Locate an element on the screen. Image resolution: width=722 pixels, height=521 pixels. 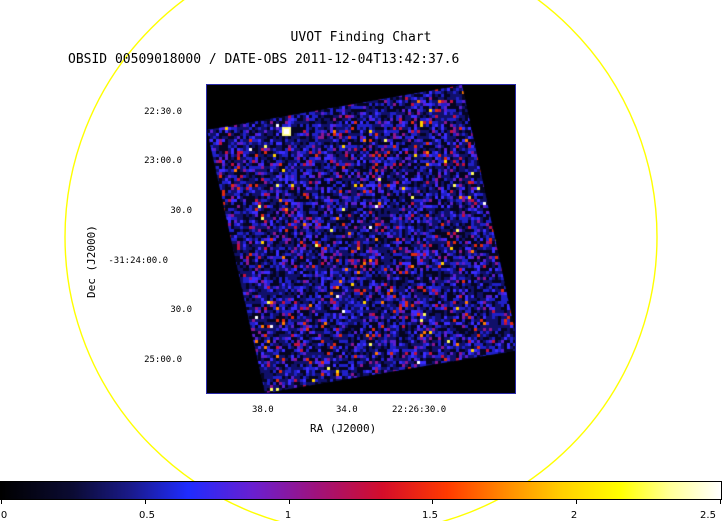
x-axis-label: RA (J2000) is located at coordinates (343, 428).